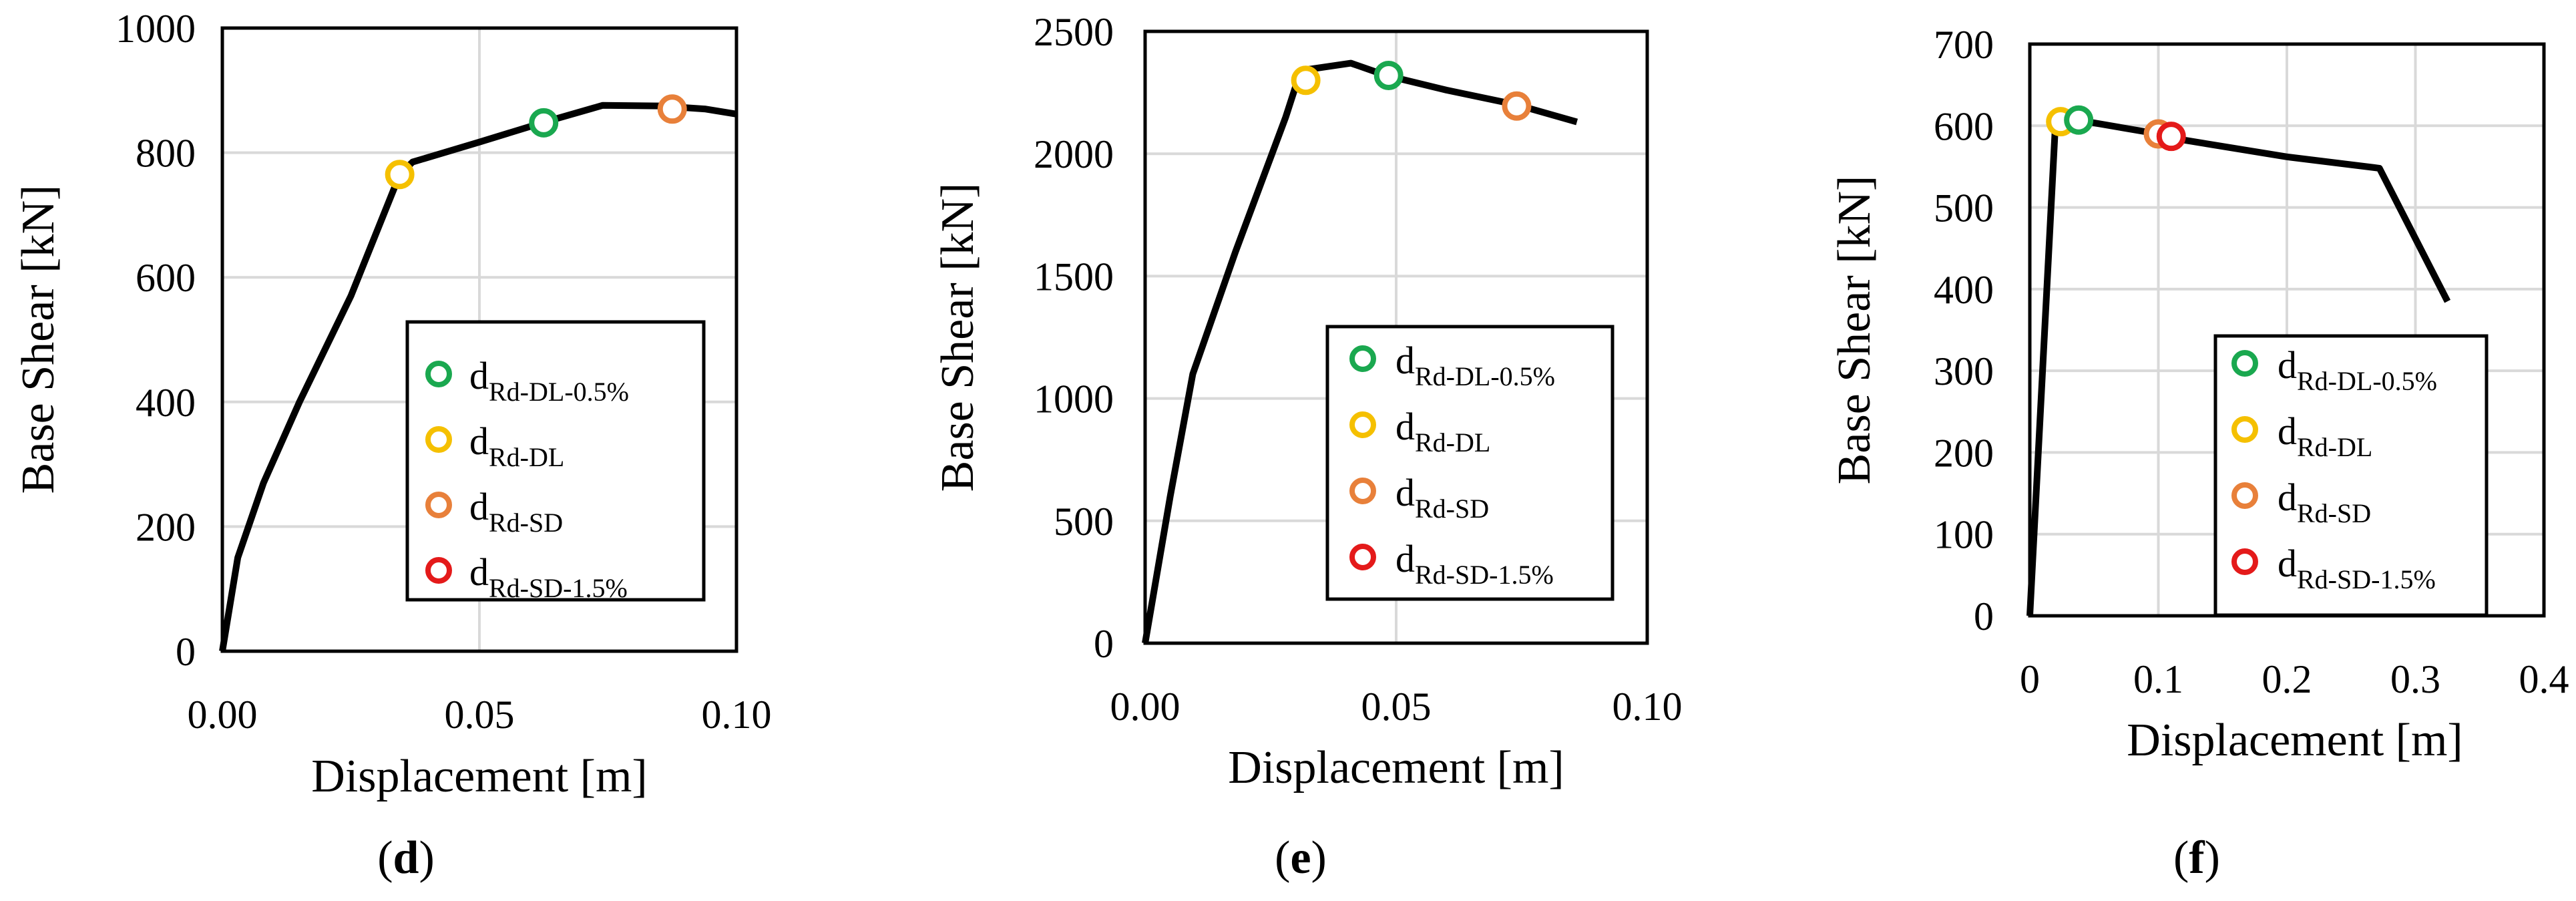  I want to click on x-tick-label: 0.4, so click(2544, 679).